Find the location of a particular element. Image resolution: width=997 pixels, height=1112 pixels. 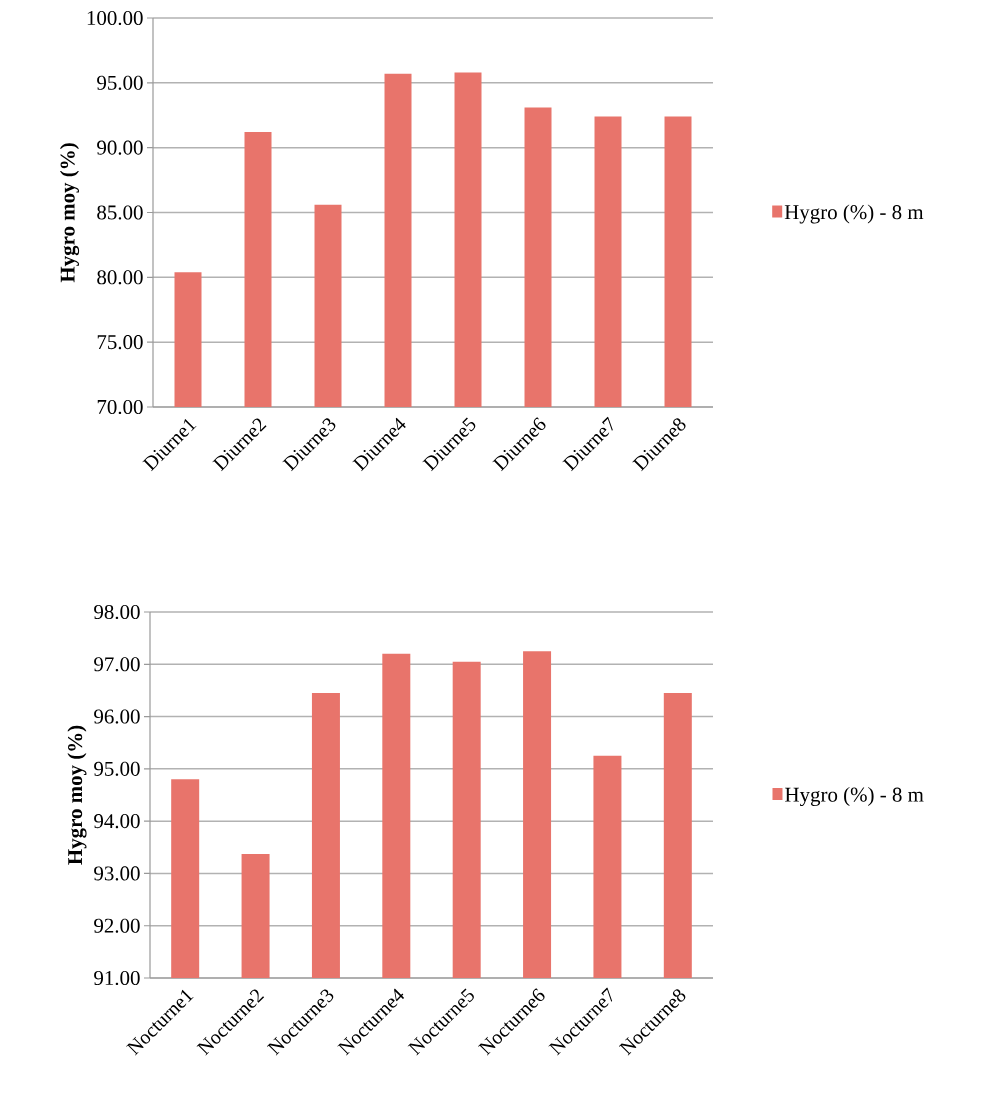

y-tick-label: 94.00 is located at coordinates (117, 821).